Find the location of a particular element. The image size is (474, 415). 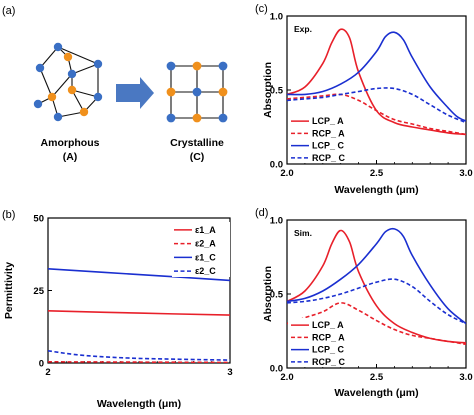

panel-label-b: (b) is located at coordinates (8, 215).